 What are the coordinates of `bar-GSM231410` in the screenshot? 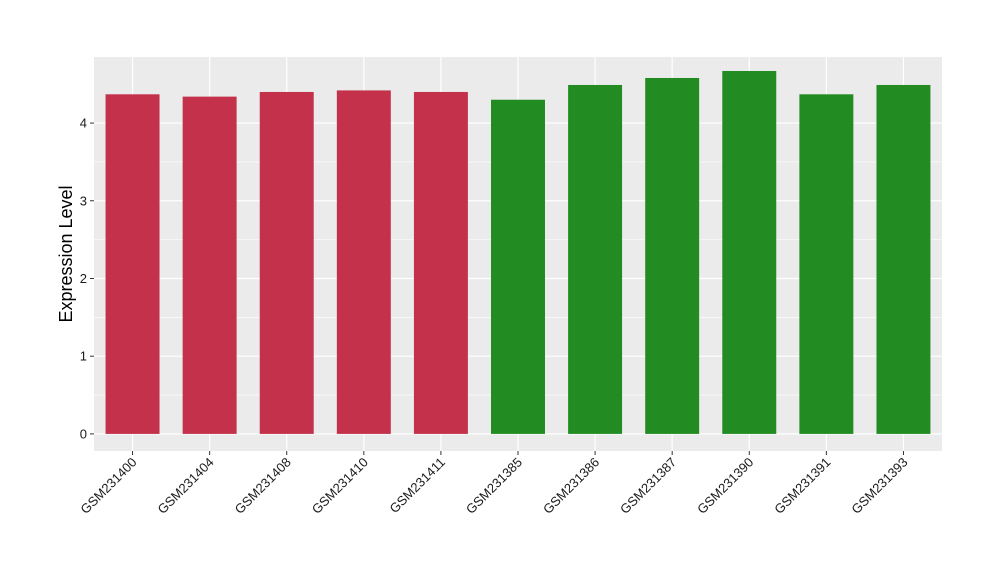 It's located at (363, 262).